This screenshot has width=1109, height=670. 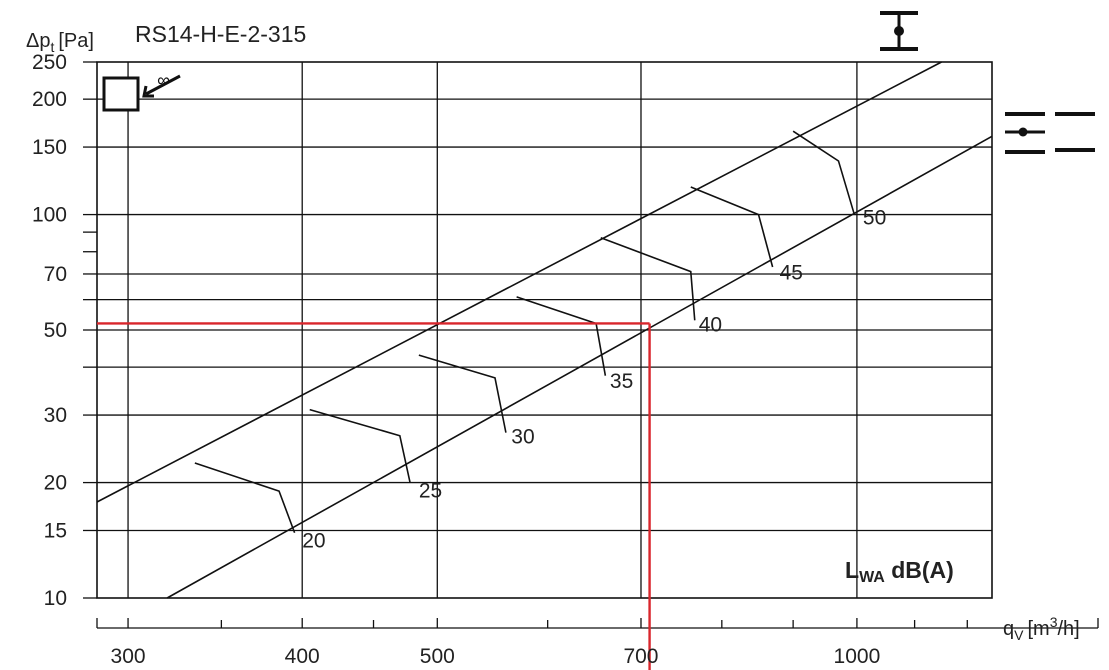 I want to click on duct-inlet-icon: ∞, so click(x=141, y=91).